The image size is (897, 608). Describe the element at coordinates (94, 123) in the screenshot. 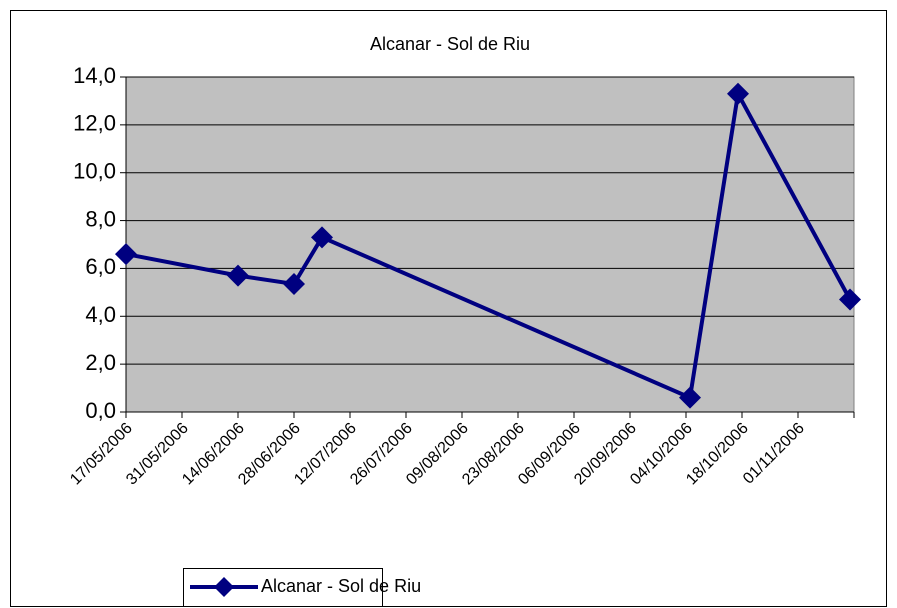

I see `y-tick-label: 12,0` at that location.